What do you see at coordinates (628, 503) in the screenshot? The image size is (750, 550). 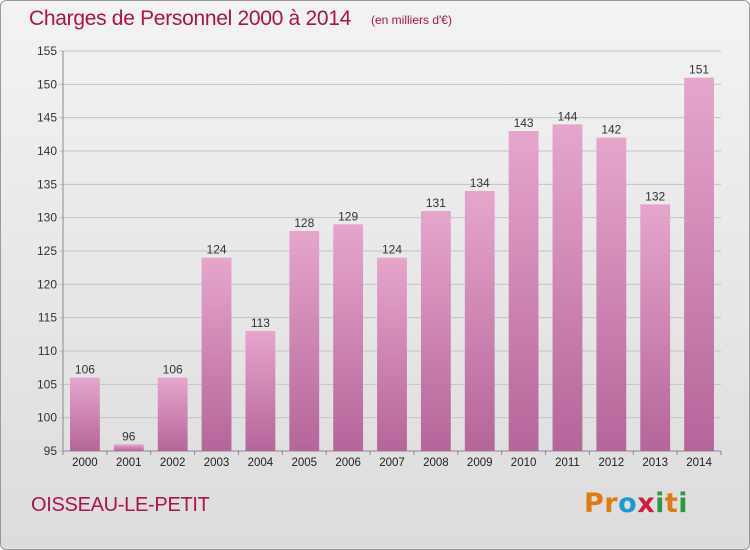 I see `logo-letter: o` at bounding box center [628, 503].